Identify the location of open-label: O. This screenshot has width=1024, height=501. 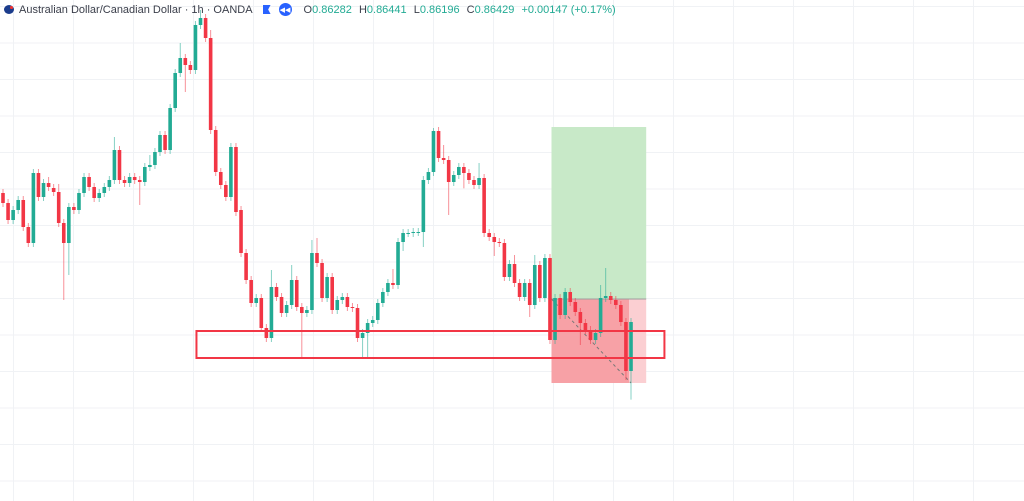
(308, 9).